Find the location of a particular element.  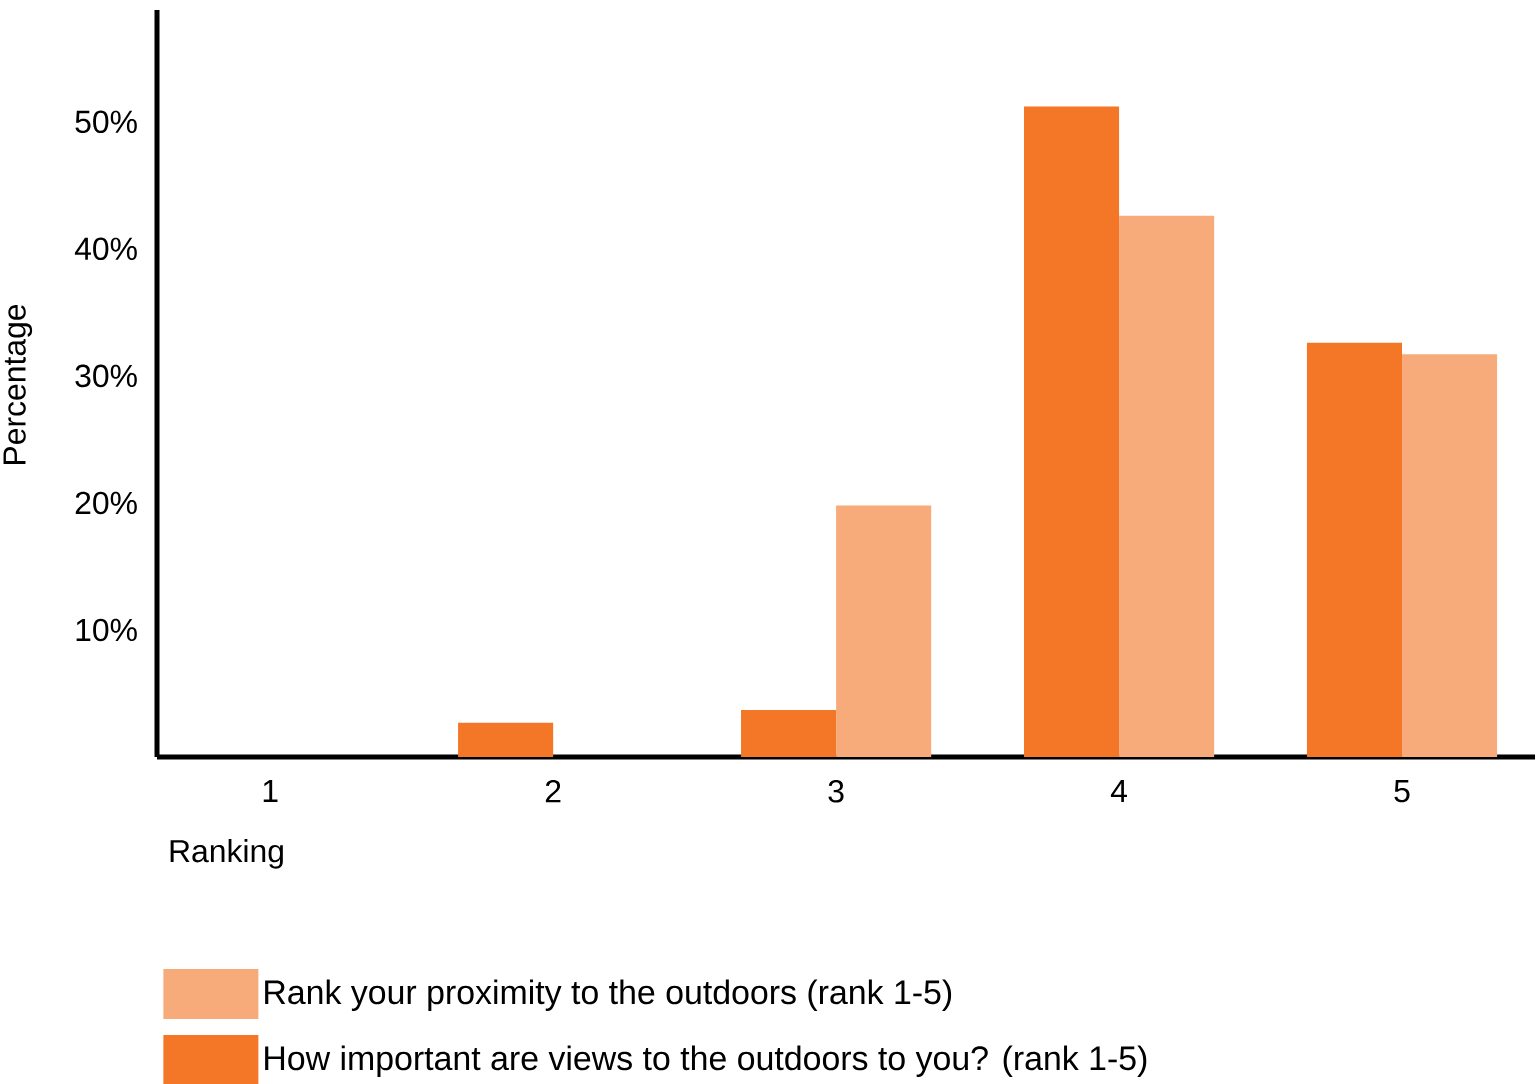

x-axis-title: Ranking is located at coordinates (226, 854).